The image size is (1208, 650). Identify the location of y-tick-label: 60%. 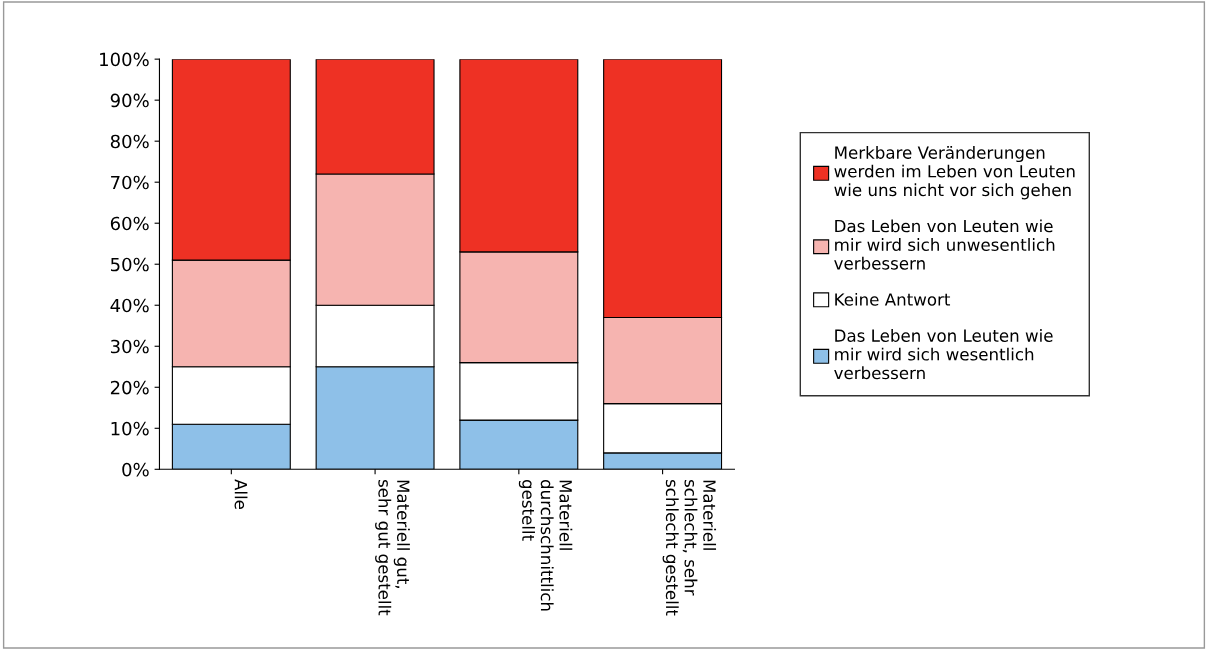
(129, 223).